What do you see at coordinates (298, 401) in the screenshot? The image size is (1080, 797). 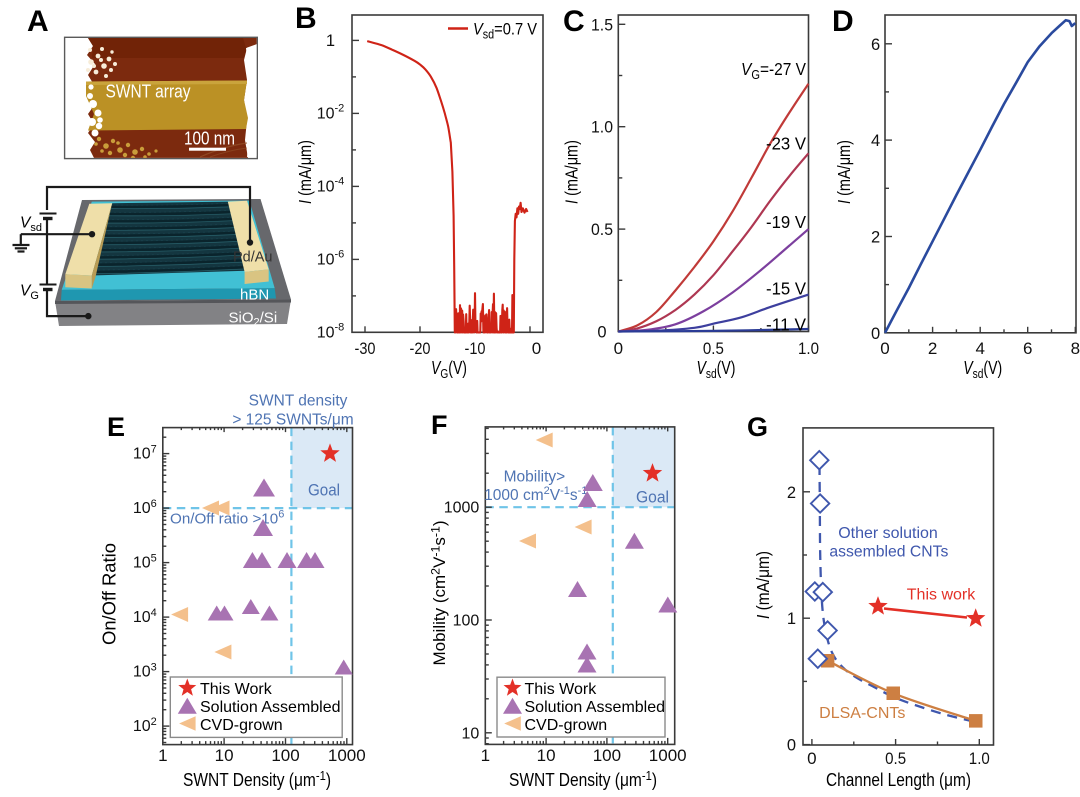 I see `svg-text: SWNT density` at bounding box center [298, 401].